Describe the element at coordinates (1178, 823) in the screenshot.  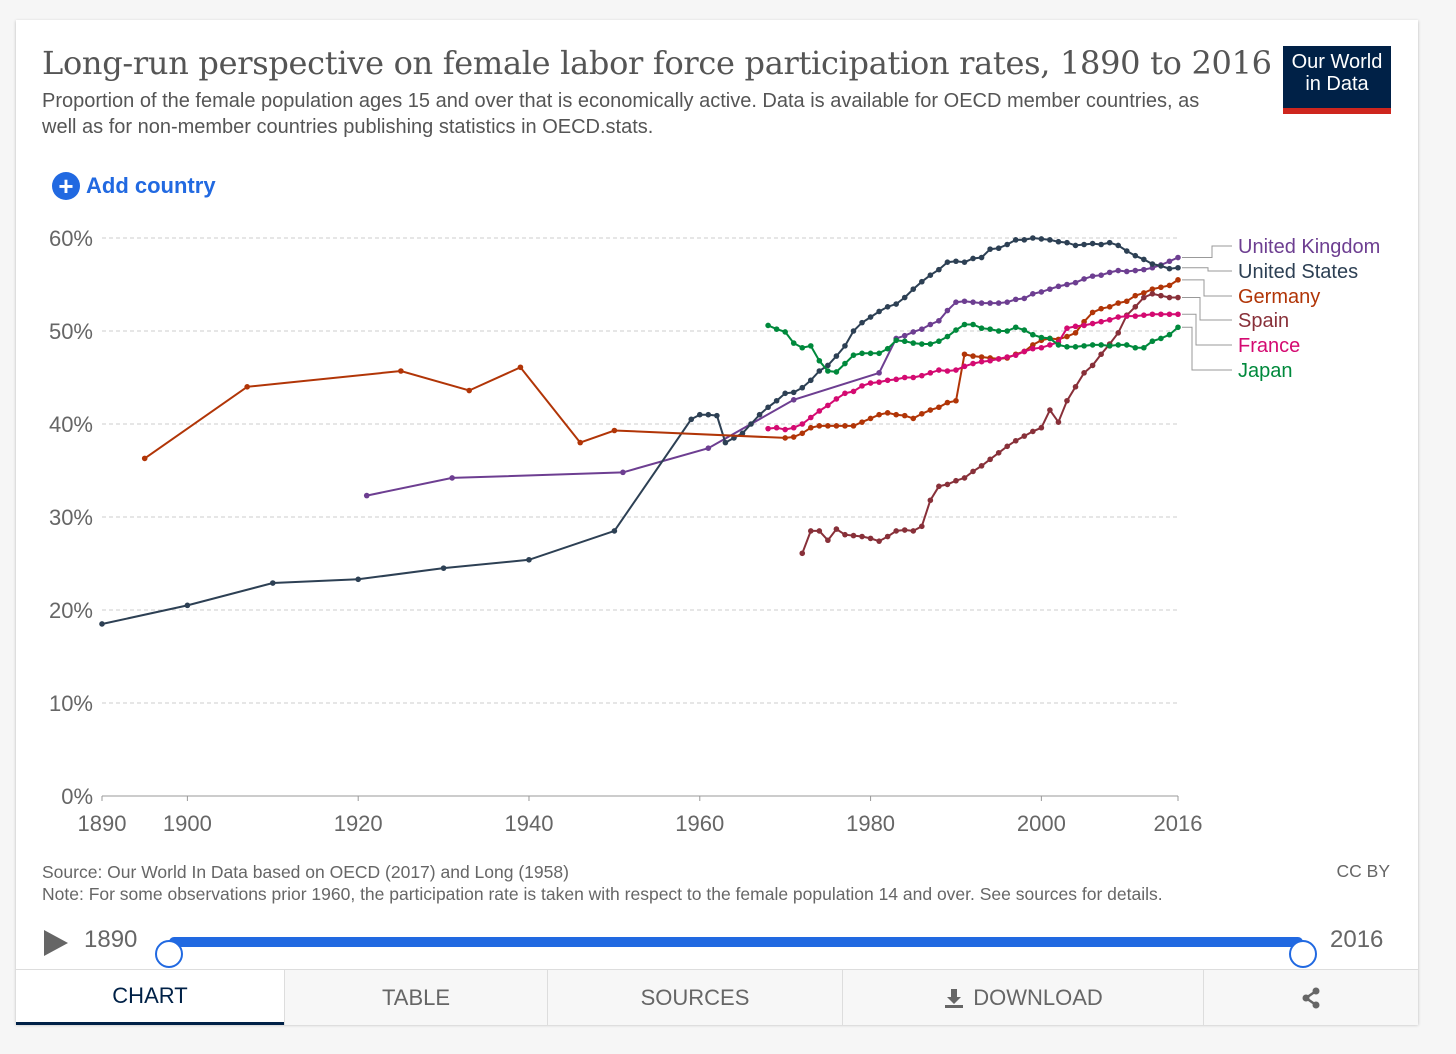
I see `x-tick-label: 2016` at that location.